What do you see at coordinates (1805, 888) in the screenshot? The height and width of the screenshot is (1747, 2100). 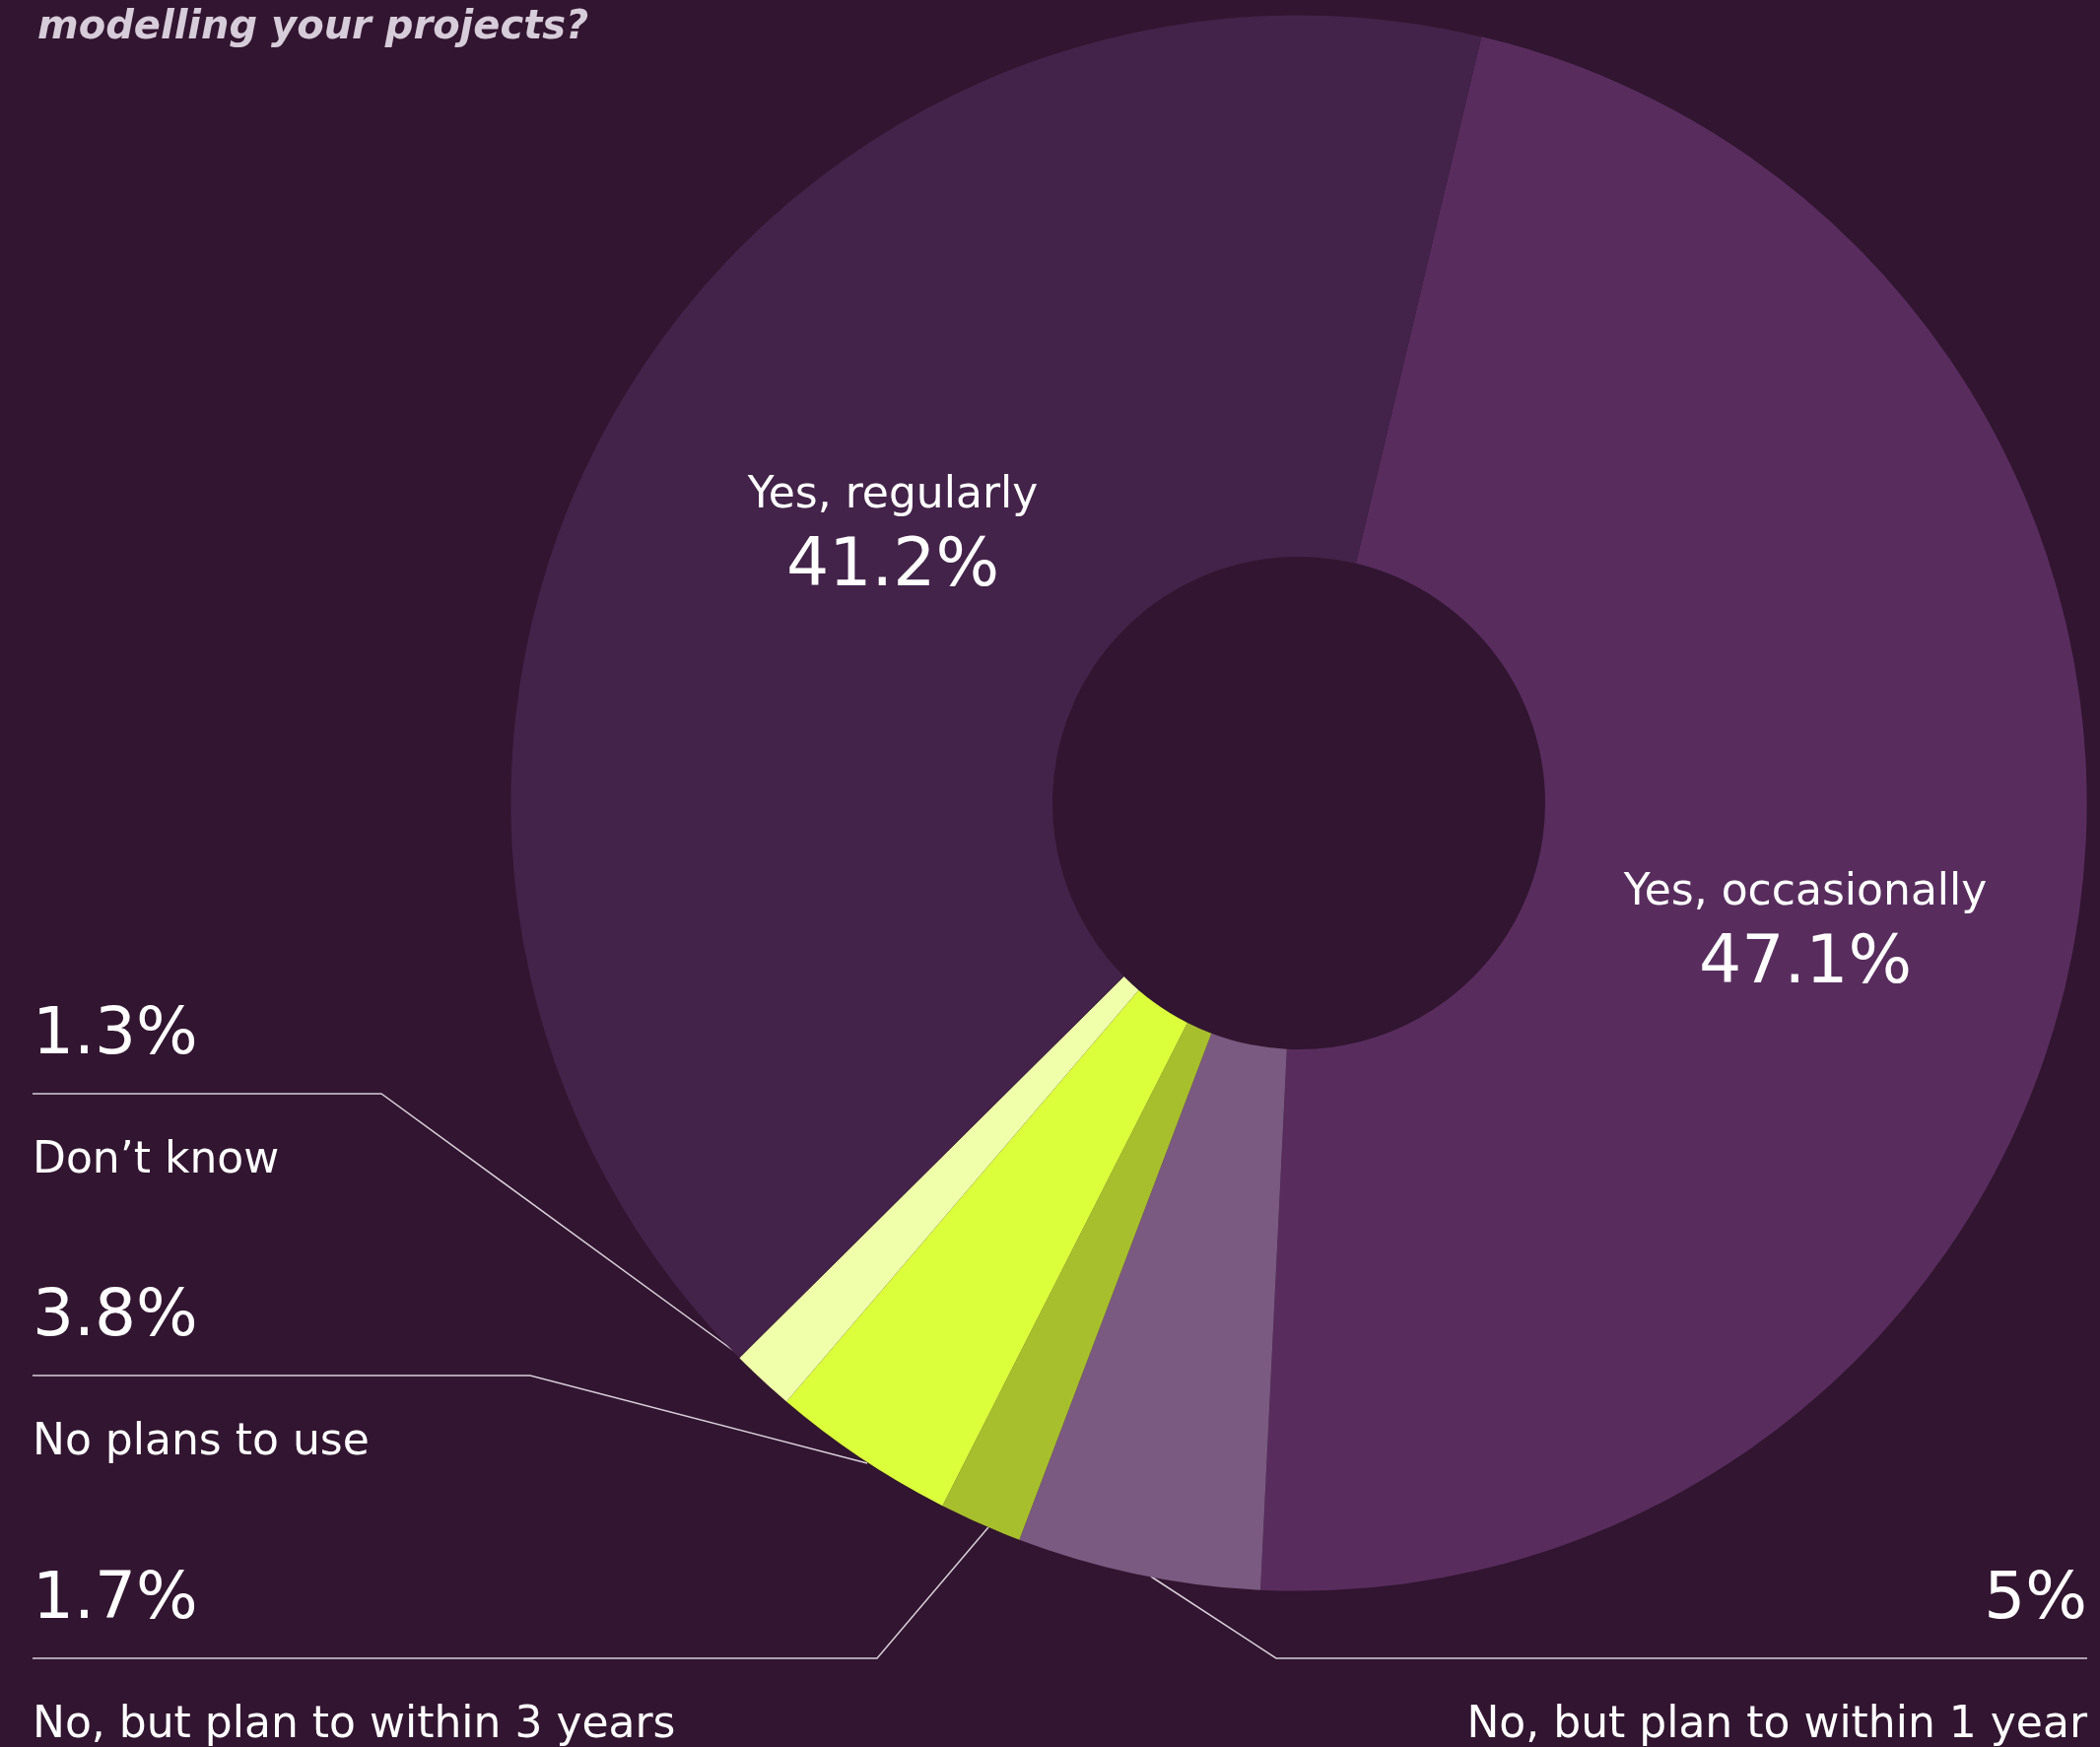 I see `slice-label: Yes, occasionally` at bounding box center [1805, 888].